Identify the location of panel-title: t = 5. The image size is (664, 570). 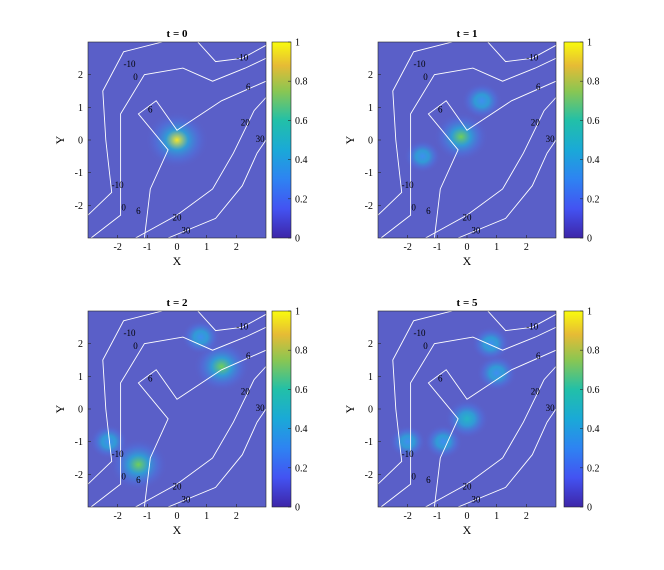
(467, 303).